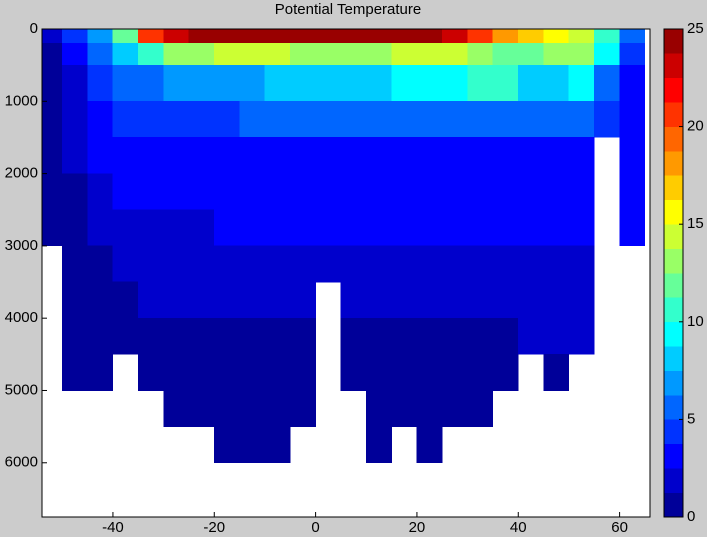 The image size is (707, 537). I want to click on y-tick-label: 3000, so click(21, 245).